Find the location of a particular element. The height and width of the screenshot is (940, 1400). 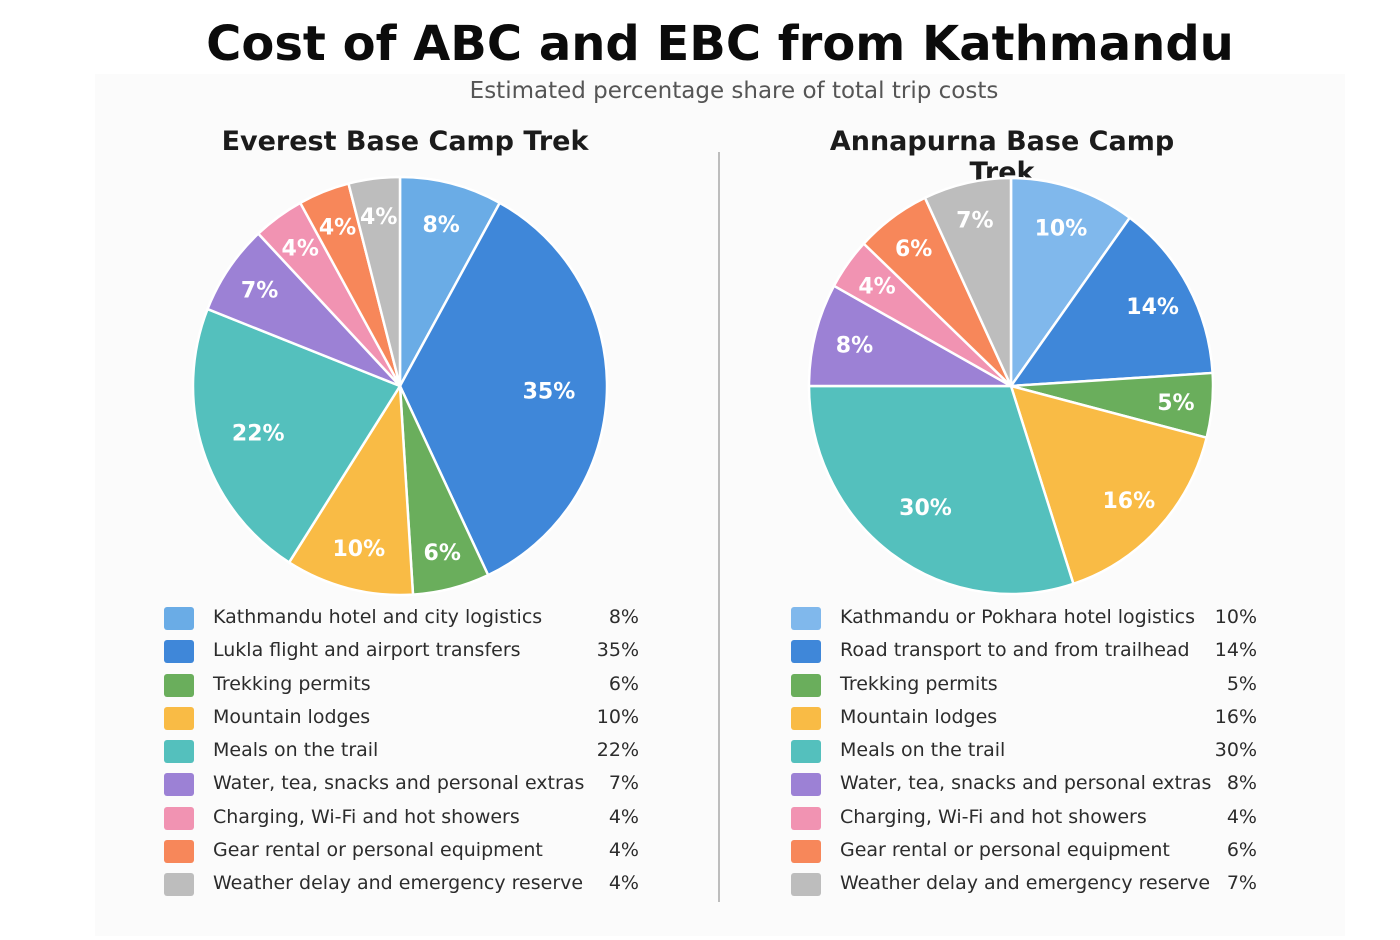

abc-legend-value: 4% is located at coordinates (1241, 816).